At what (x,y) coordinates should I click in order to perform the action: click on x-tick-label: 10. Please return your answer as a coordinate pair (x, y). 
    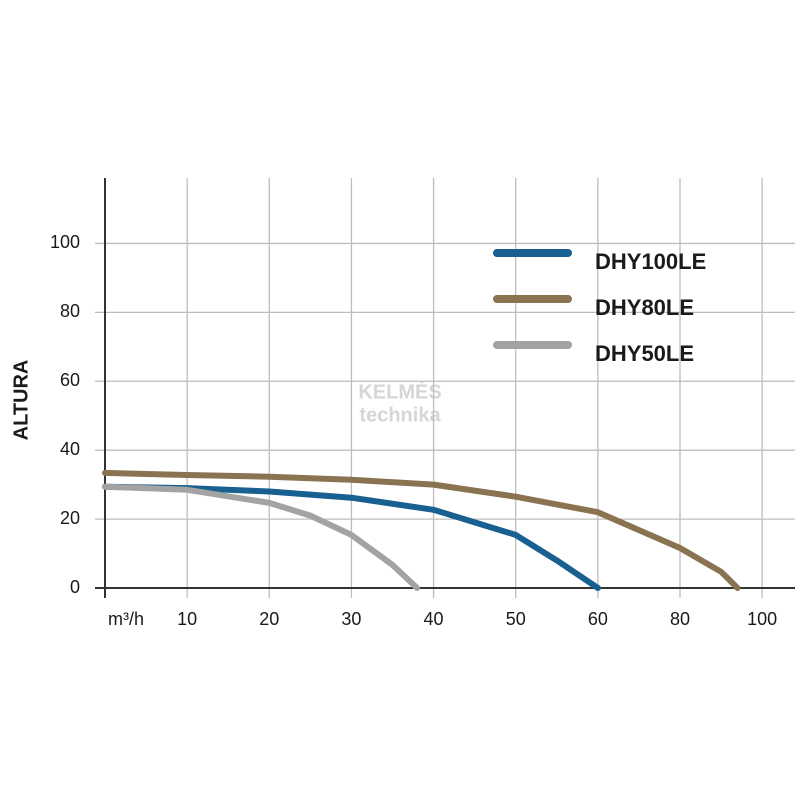
    Looking at the image, I should click on (187, 619).